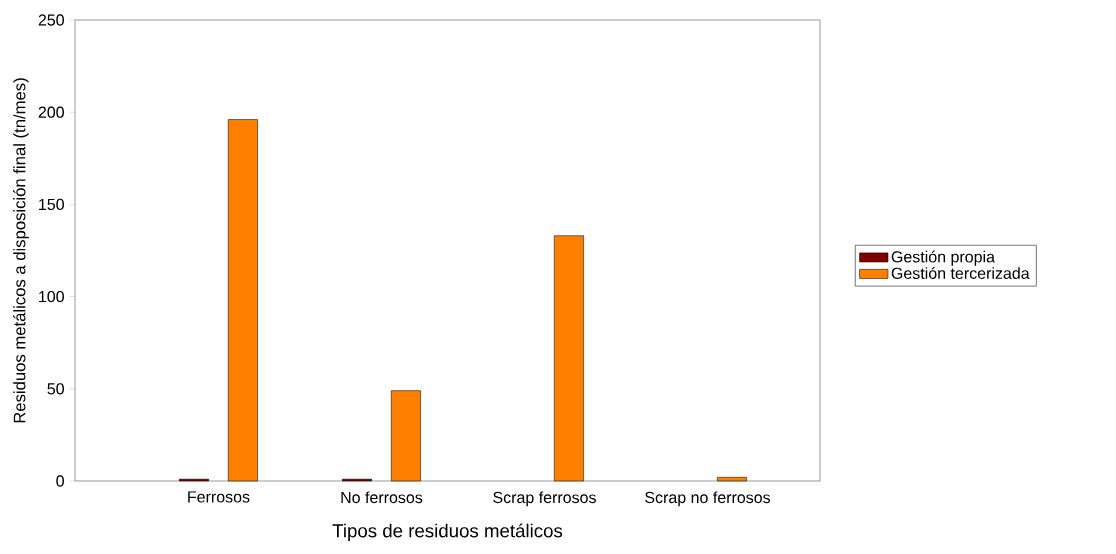 This screenshot has height=554, width=1116. Describe the element at coordinates (60, 481) in the screenshot. I see `y-tick-label: 0` at that location.